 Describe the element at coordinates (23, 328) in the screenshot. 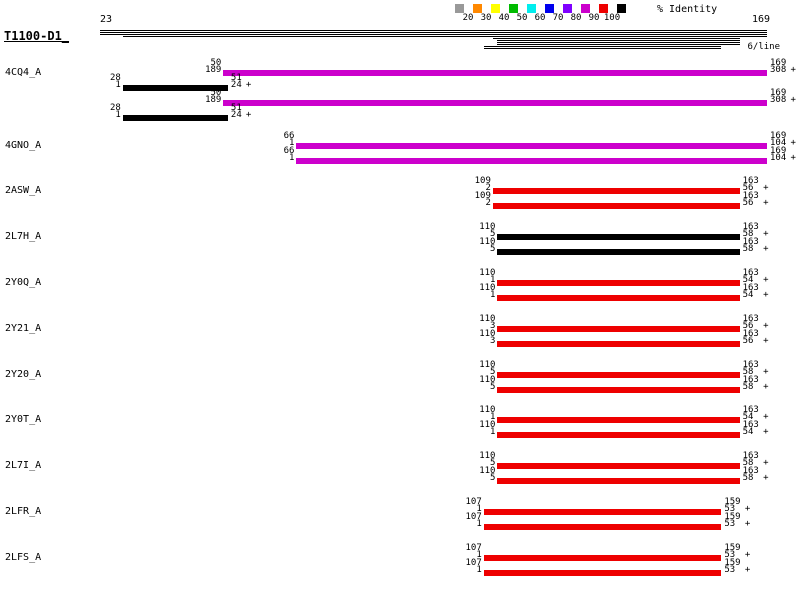

I see `hit-name: 2Y21_A` at that location.